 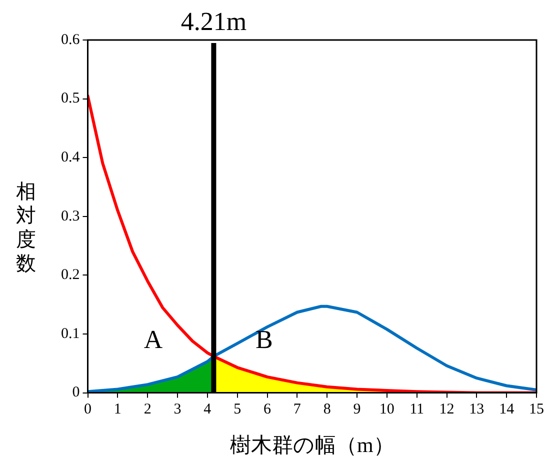 What do you see at coordinates (357, 410) in the screenshot?
I see `x-tick-label: 9` at bounding box center [357, 410].